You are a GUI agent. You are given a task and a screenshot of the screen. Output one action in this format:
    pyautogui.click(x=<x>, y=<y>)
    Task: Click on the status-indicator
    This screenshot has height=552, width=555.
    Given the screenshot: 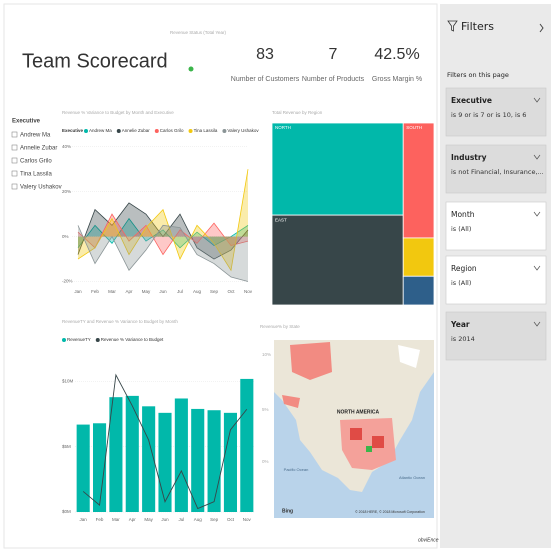 What is the action you would take?
    pyautogui.click(x=191, y=69)
    